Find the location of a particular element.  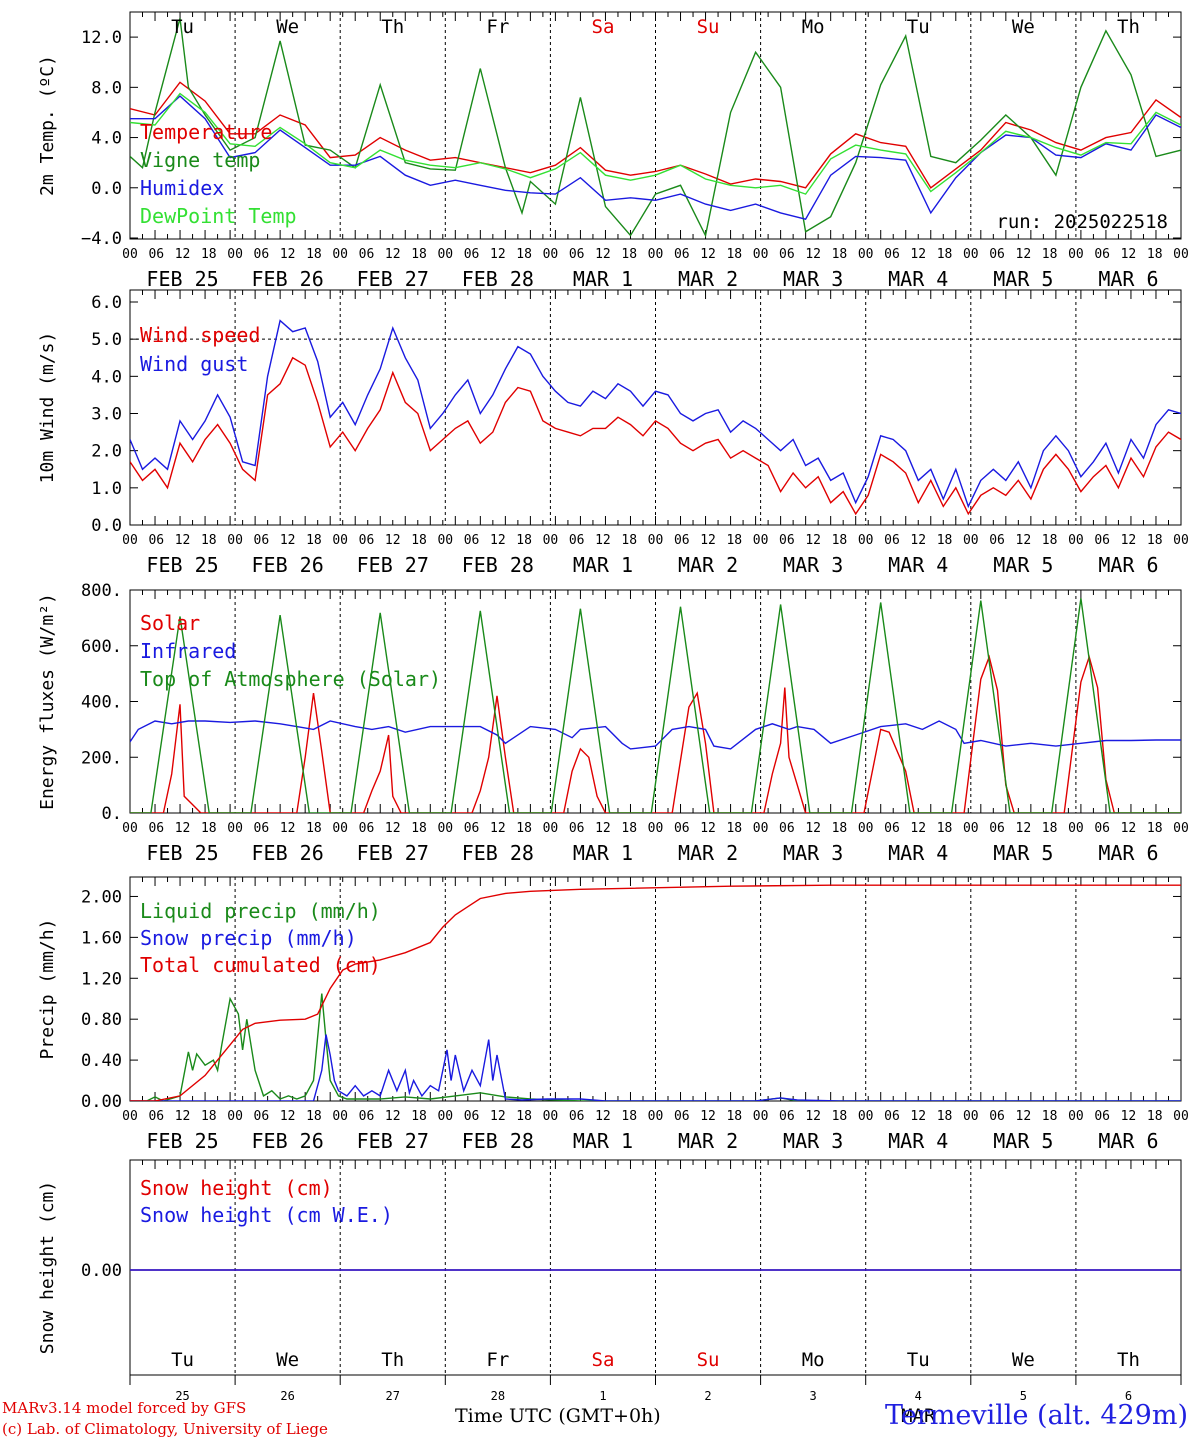

y-tick-label: 0. is located at coordinates (112, 814).